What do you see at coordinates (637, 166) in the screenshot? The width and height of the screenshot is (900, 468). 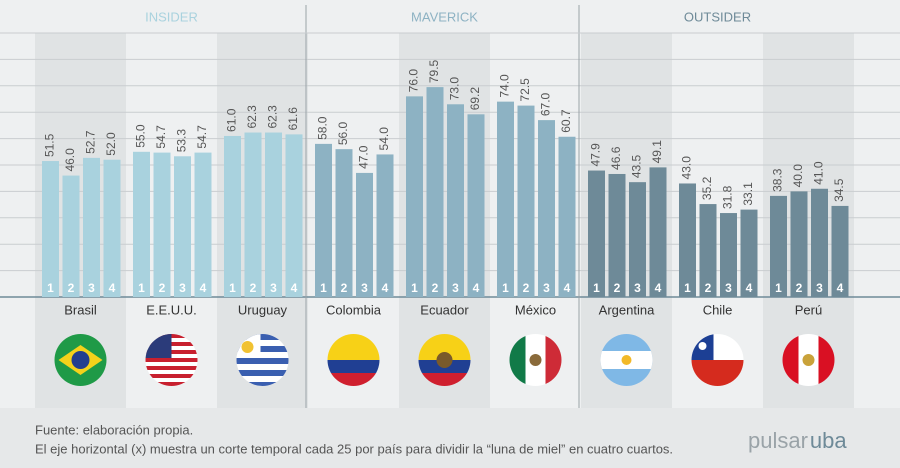 I see `value-label: 43.5` at bounding box center [637, 166].